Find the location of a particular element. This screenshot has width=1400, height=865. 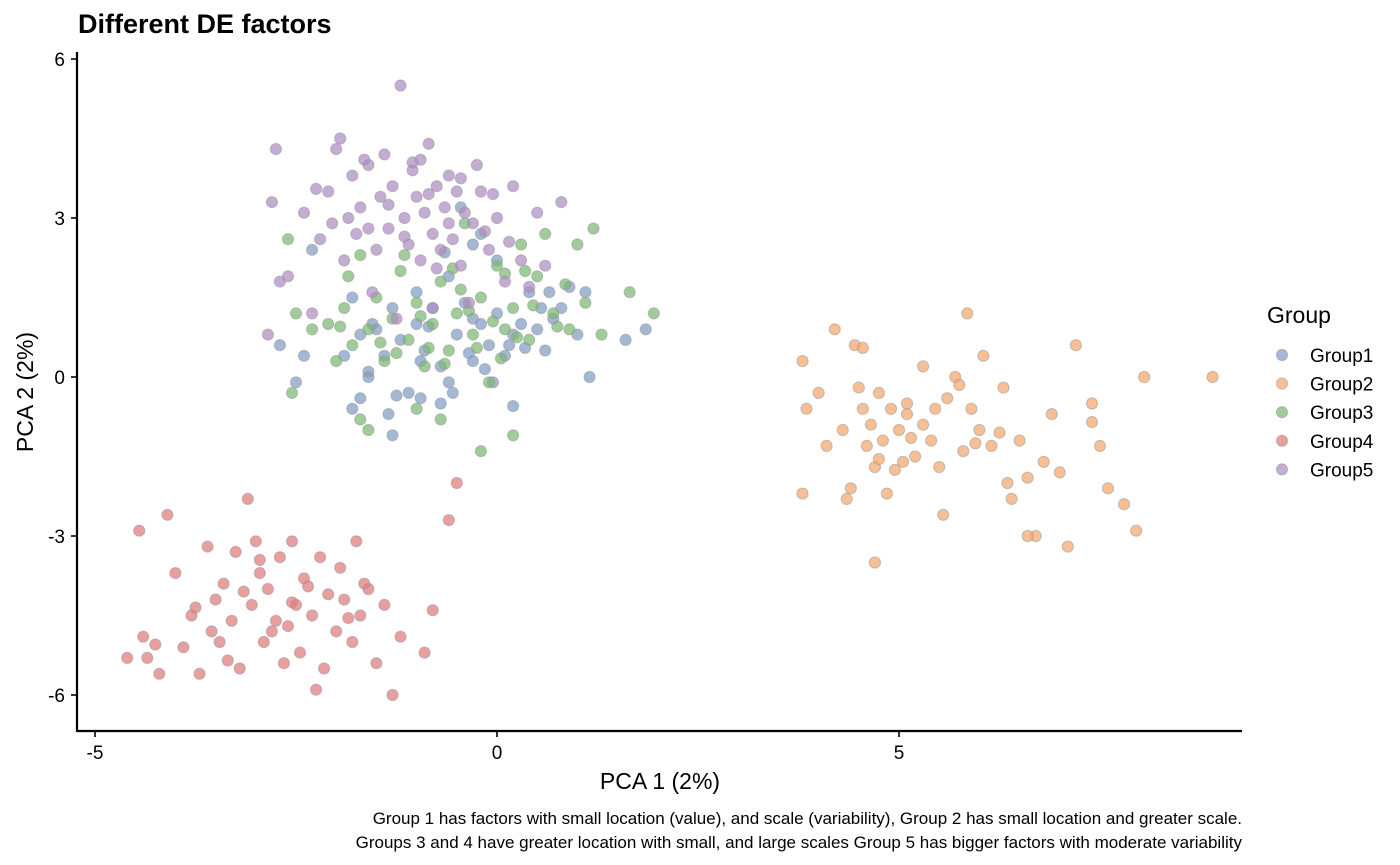

legend-key-group3 is located at coordinates (1282, 412).